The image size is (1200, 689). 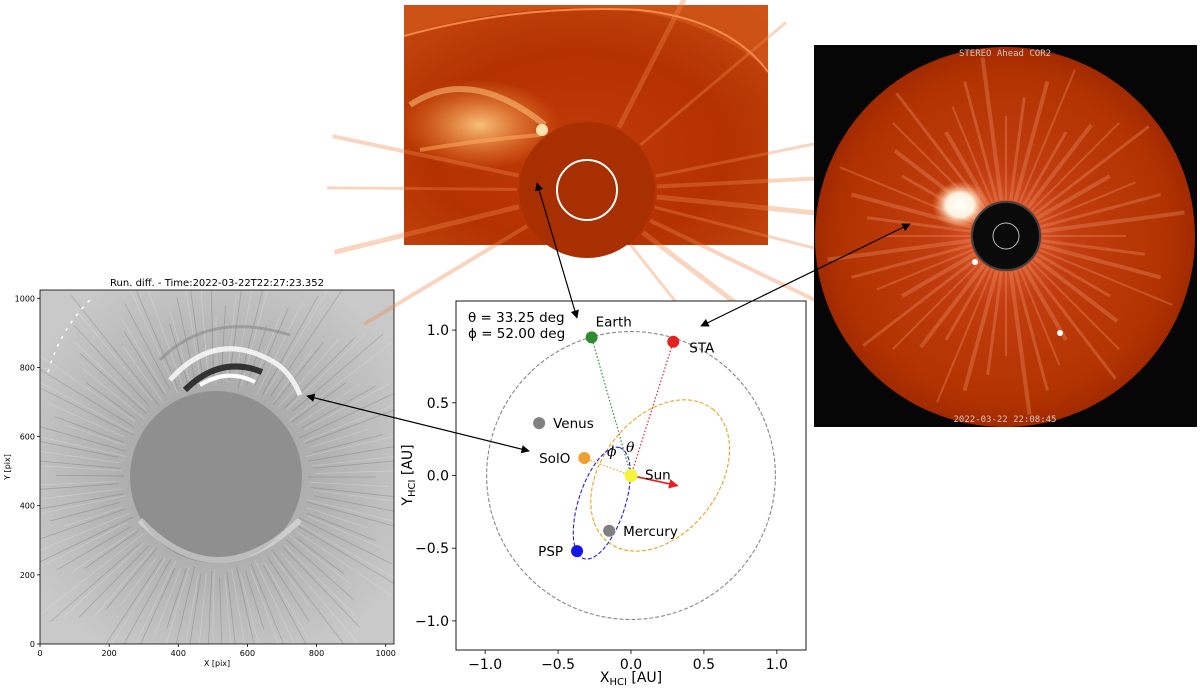 I want to click on sta-label: STA, so click(x=702, y=349).